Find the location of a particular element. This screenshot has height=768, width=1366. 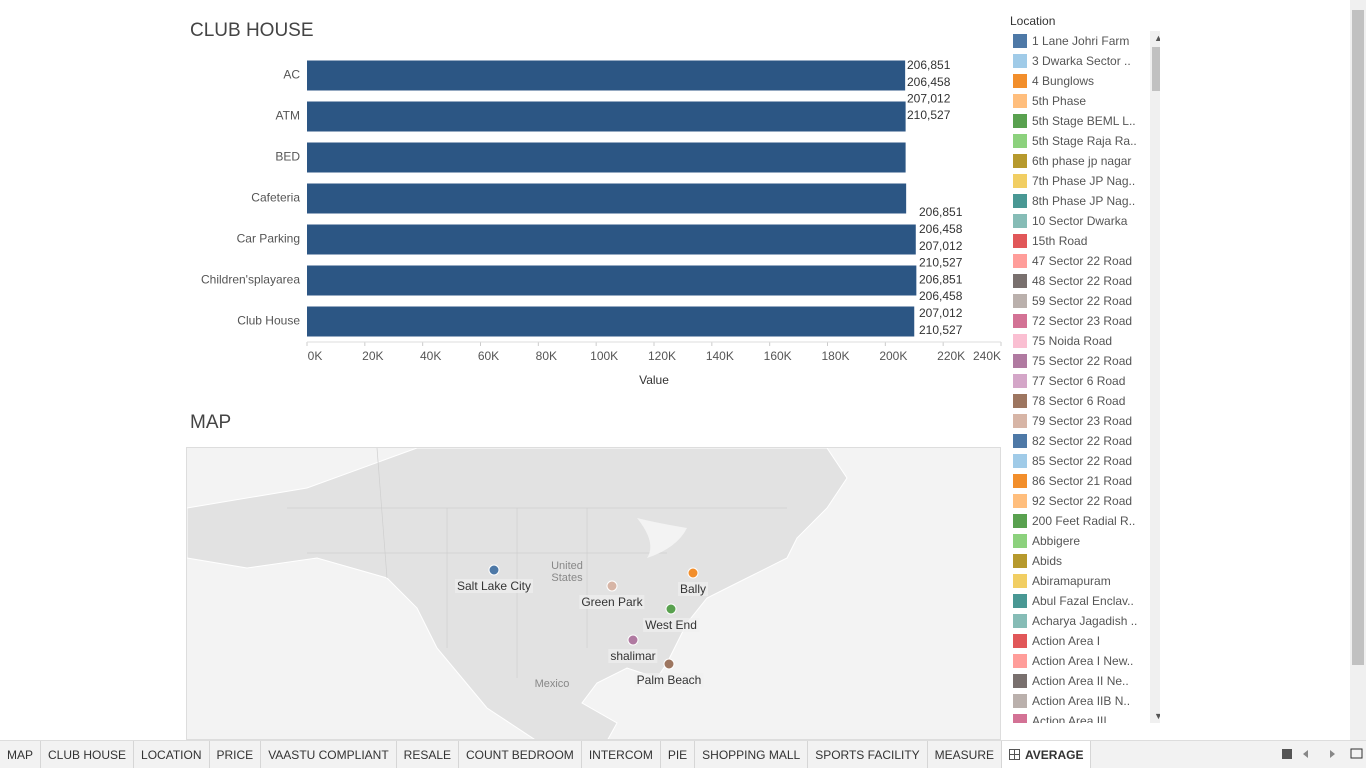

tab: PIE is located at coordinates (678, 754).